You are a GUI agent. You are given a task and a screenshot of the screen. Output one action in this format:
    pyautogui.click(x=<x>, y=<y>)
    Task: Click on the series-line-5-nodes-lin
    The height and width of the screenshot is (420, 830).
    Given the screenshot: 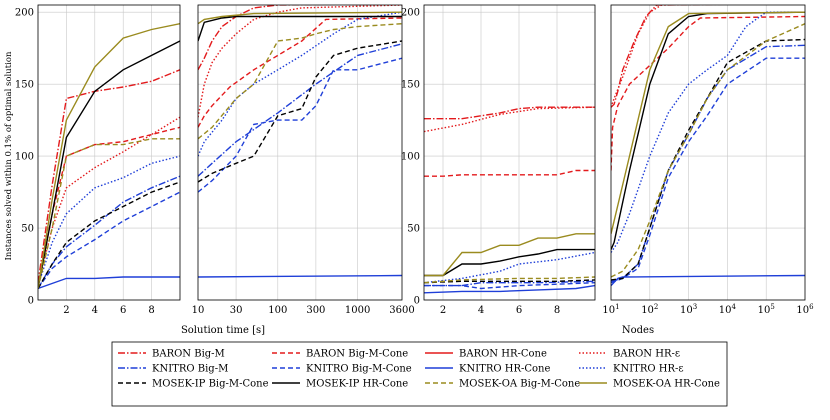 What is the action you would take?
    pyautogui.click(x=509, y=286)
    